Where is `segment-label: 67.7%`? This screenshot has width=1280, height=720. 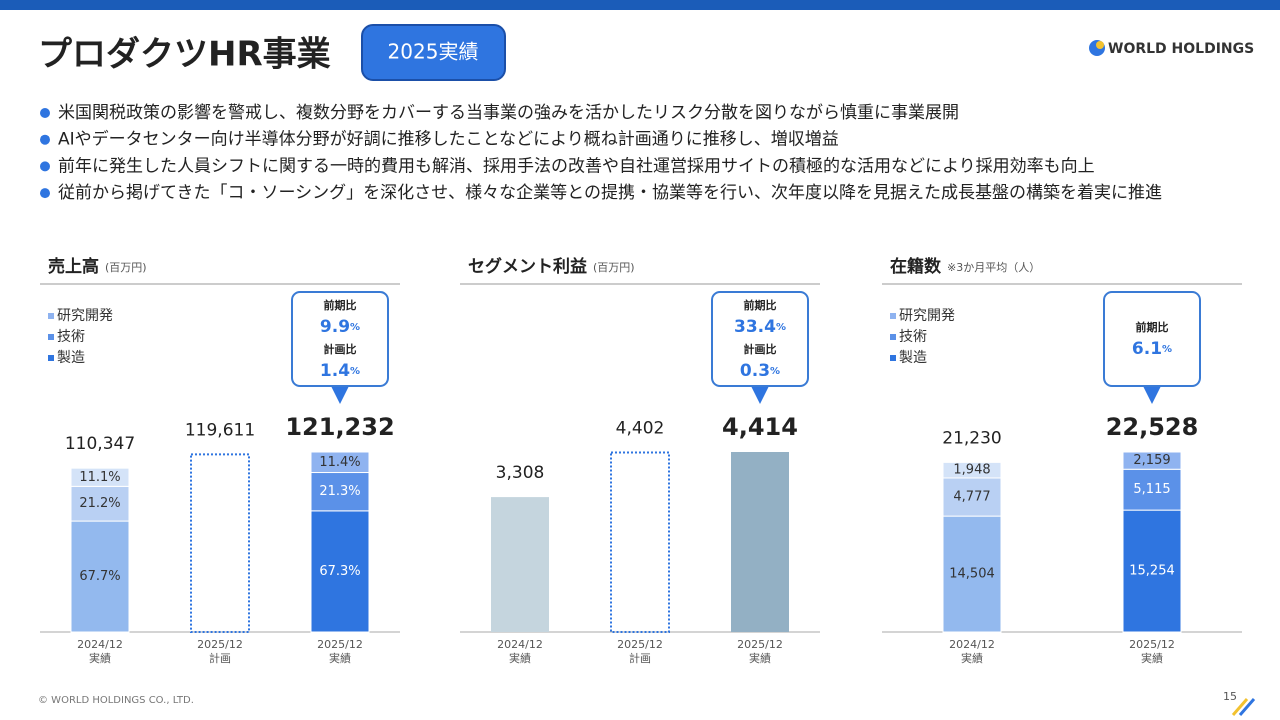 segment-label: 67.7% is located at coordinates (99, 576).